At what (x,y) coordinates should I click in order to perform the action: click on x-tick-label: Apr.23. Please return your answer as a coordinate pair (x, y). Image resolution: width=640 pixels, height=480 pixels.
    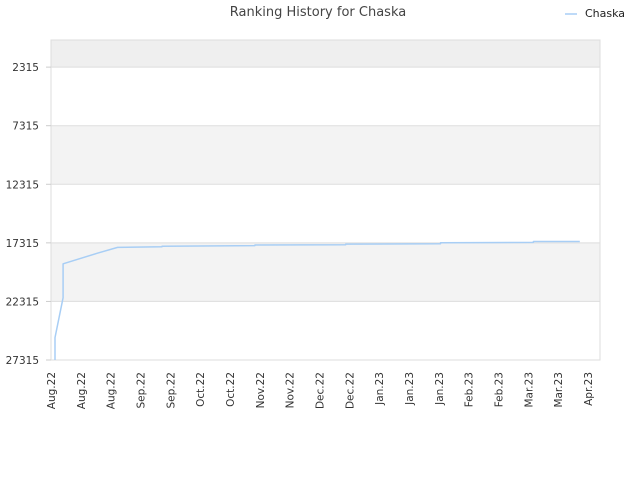
    Looking at the image, I should click on (589, 389).